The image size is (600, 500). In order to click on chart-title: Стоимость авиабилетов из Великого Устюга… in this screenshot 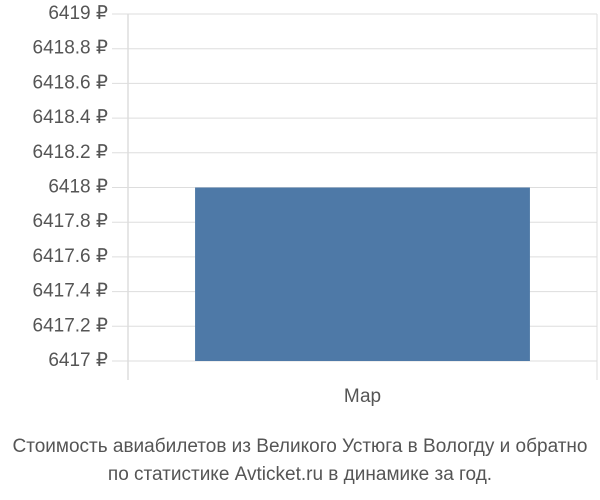, I will do `click(300, 446)`.